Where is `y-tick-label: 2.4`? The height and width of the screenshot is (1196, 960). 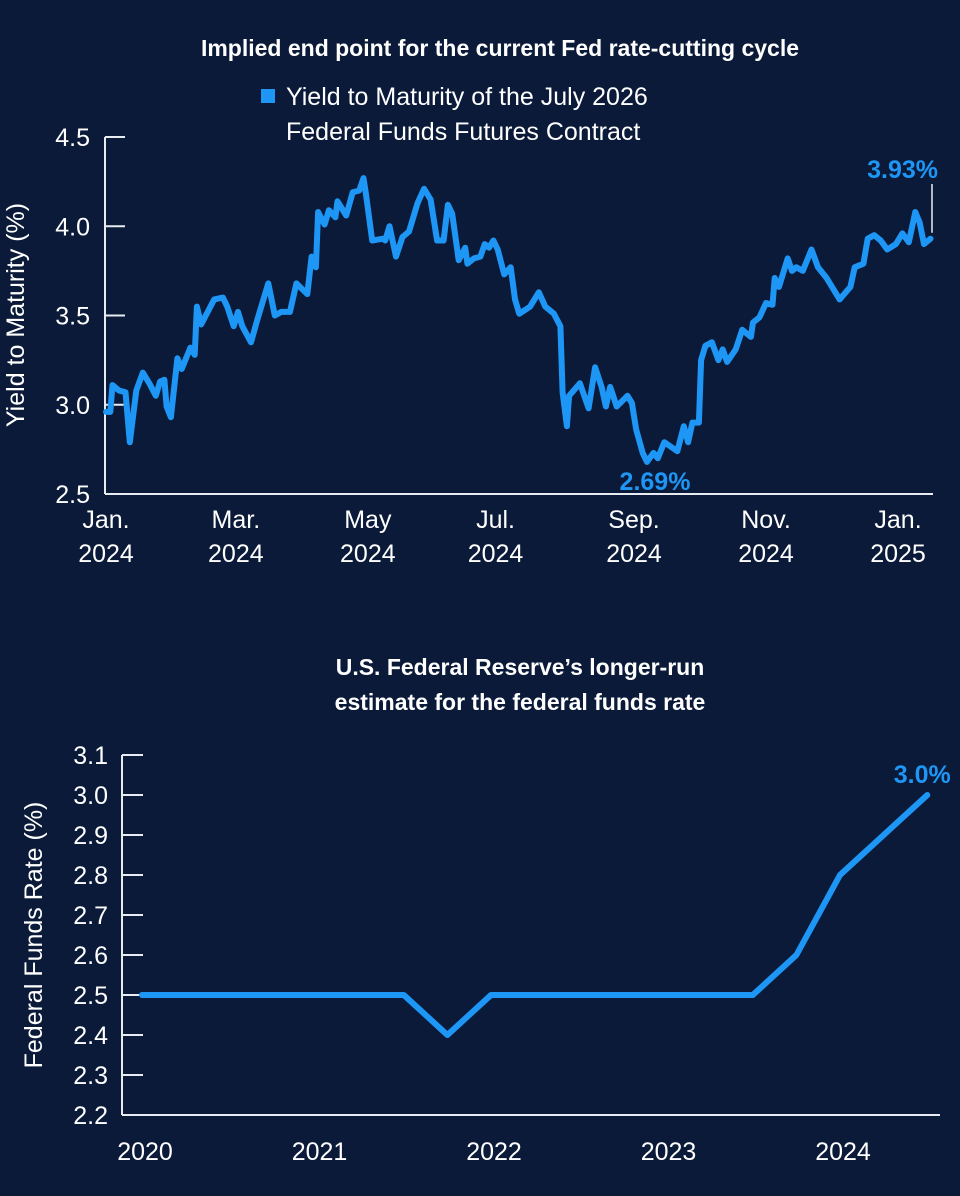 y-tick-label: 2.4 is located at coordinates (90, 1036).